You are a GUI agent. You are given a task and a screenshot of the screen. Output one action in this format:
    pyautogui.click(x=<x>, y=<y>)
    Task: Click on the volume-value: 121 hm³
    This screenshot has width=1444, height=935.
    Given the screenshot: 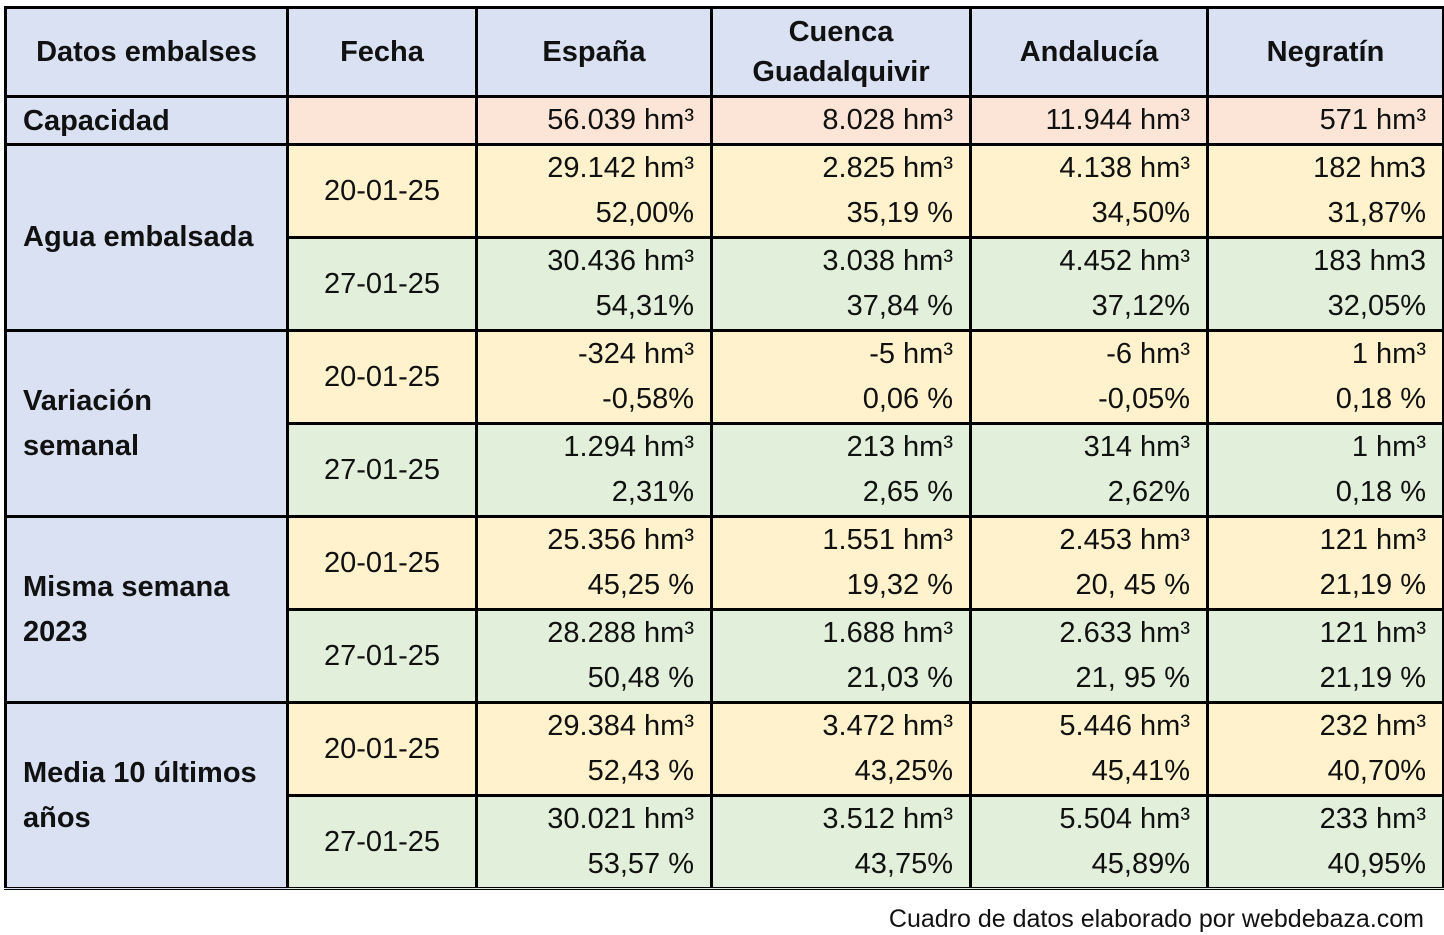 What is the action you would take?
    pyautogui.click(x=1372, y=540)
    